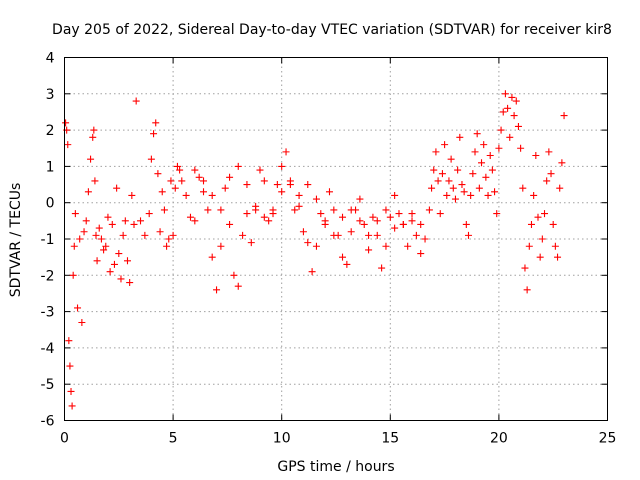 The height and width of the screenshot is (480, 640). What do you see at coordinates (335, 467) in the screenshot?
I see `x-axis-label: GPS time / hours` at bounding box center [335, 467].